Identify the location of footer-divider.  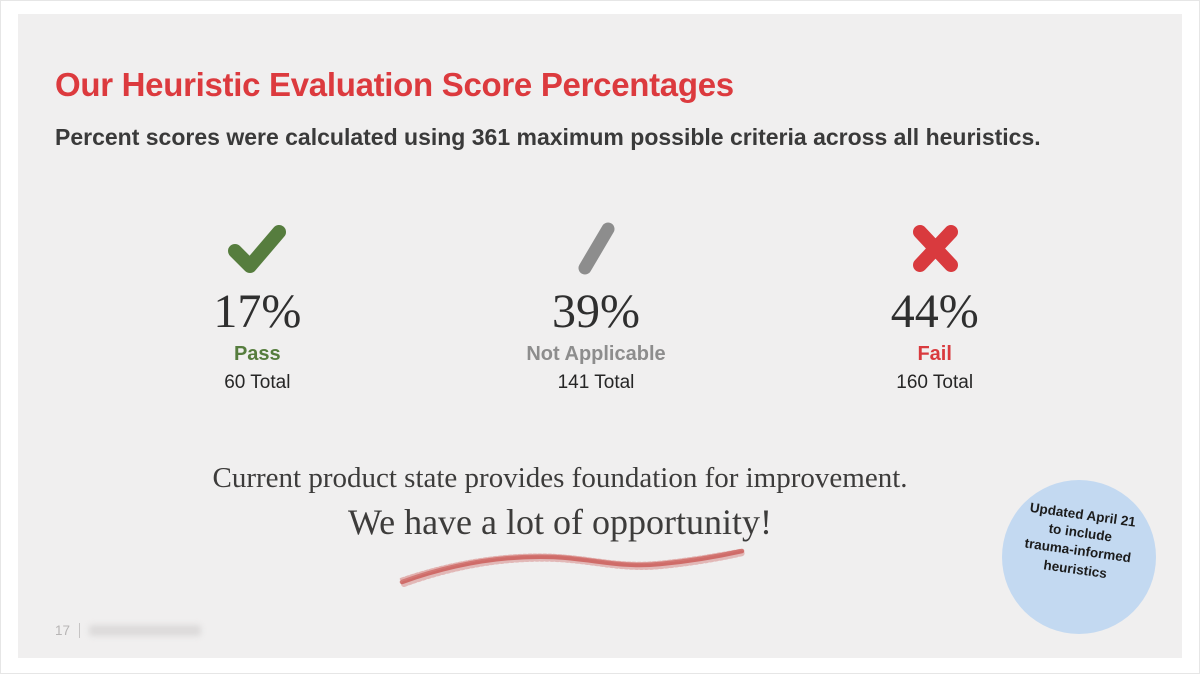
(80, 630).